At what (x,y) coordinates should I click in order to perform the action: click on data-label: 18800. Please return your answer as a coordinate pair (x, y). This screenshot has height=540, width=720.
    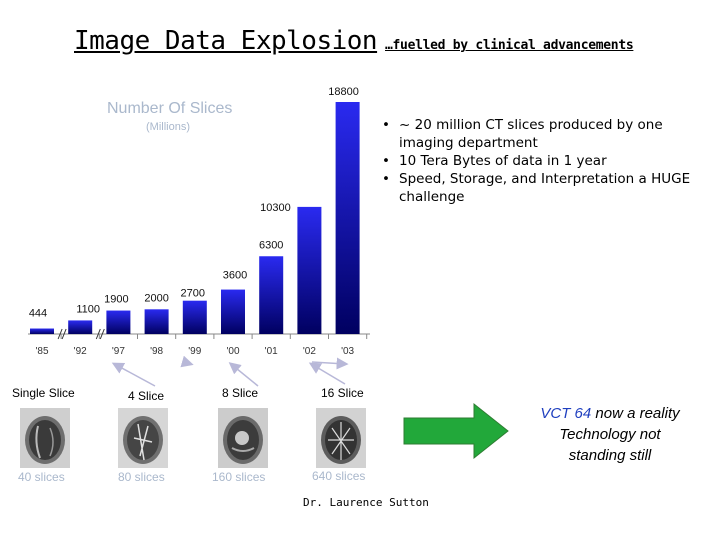
    Looking at the image, I should click on (343, 92).